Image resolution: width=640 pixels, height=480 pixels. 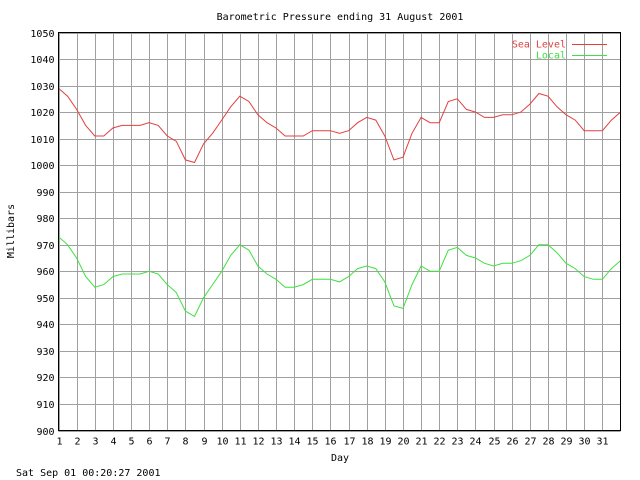 I want to click on x-tick-label: 3, so click(x=95, y=442).